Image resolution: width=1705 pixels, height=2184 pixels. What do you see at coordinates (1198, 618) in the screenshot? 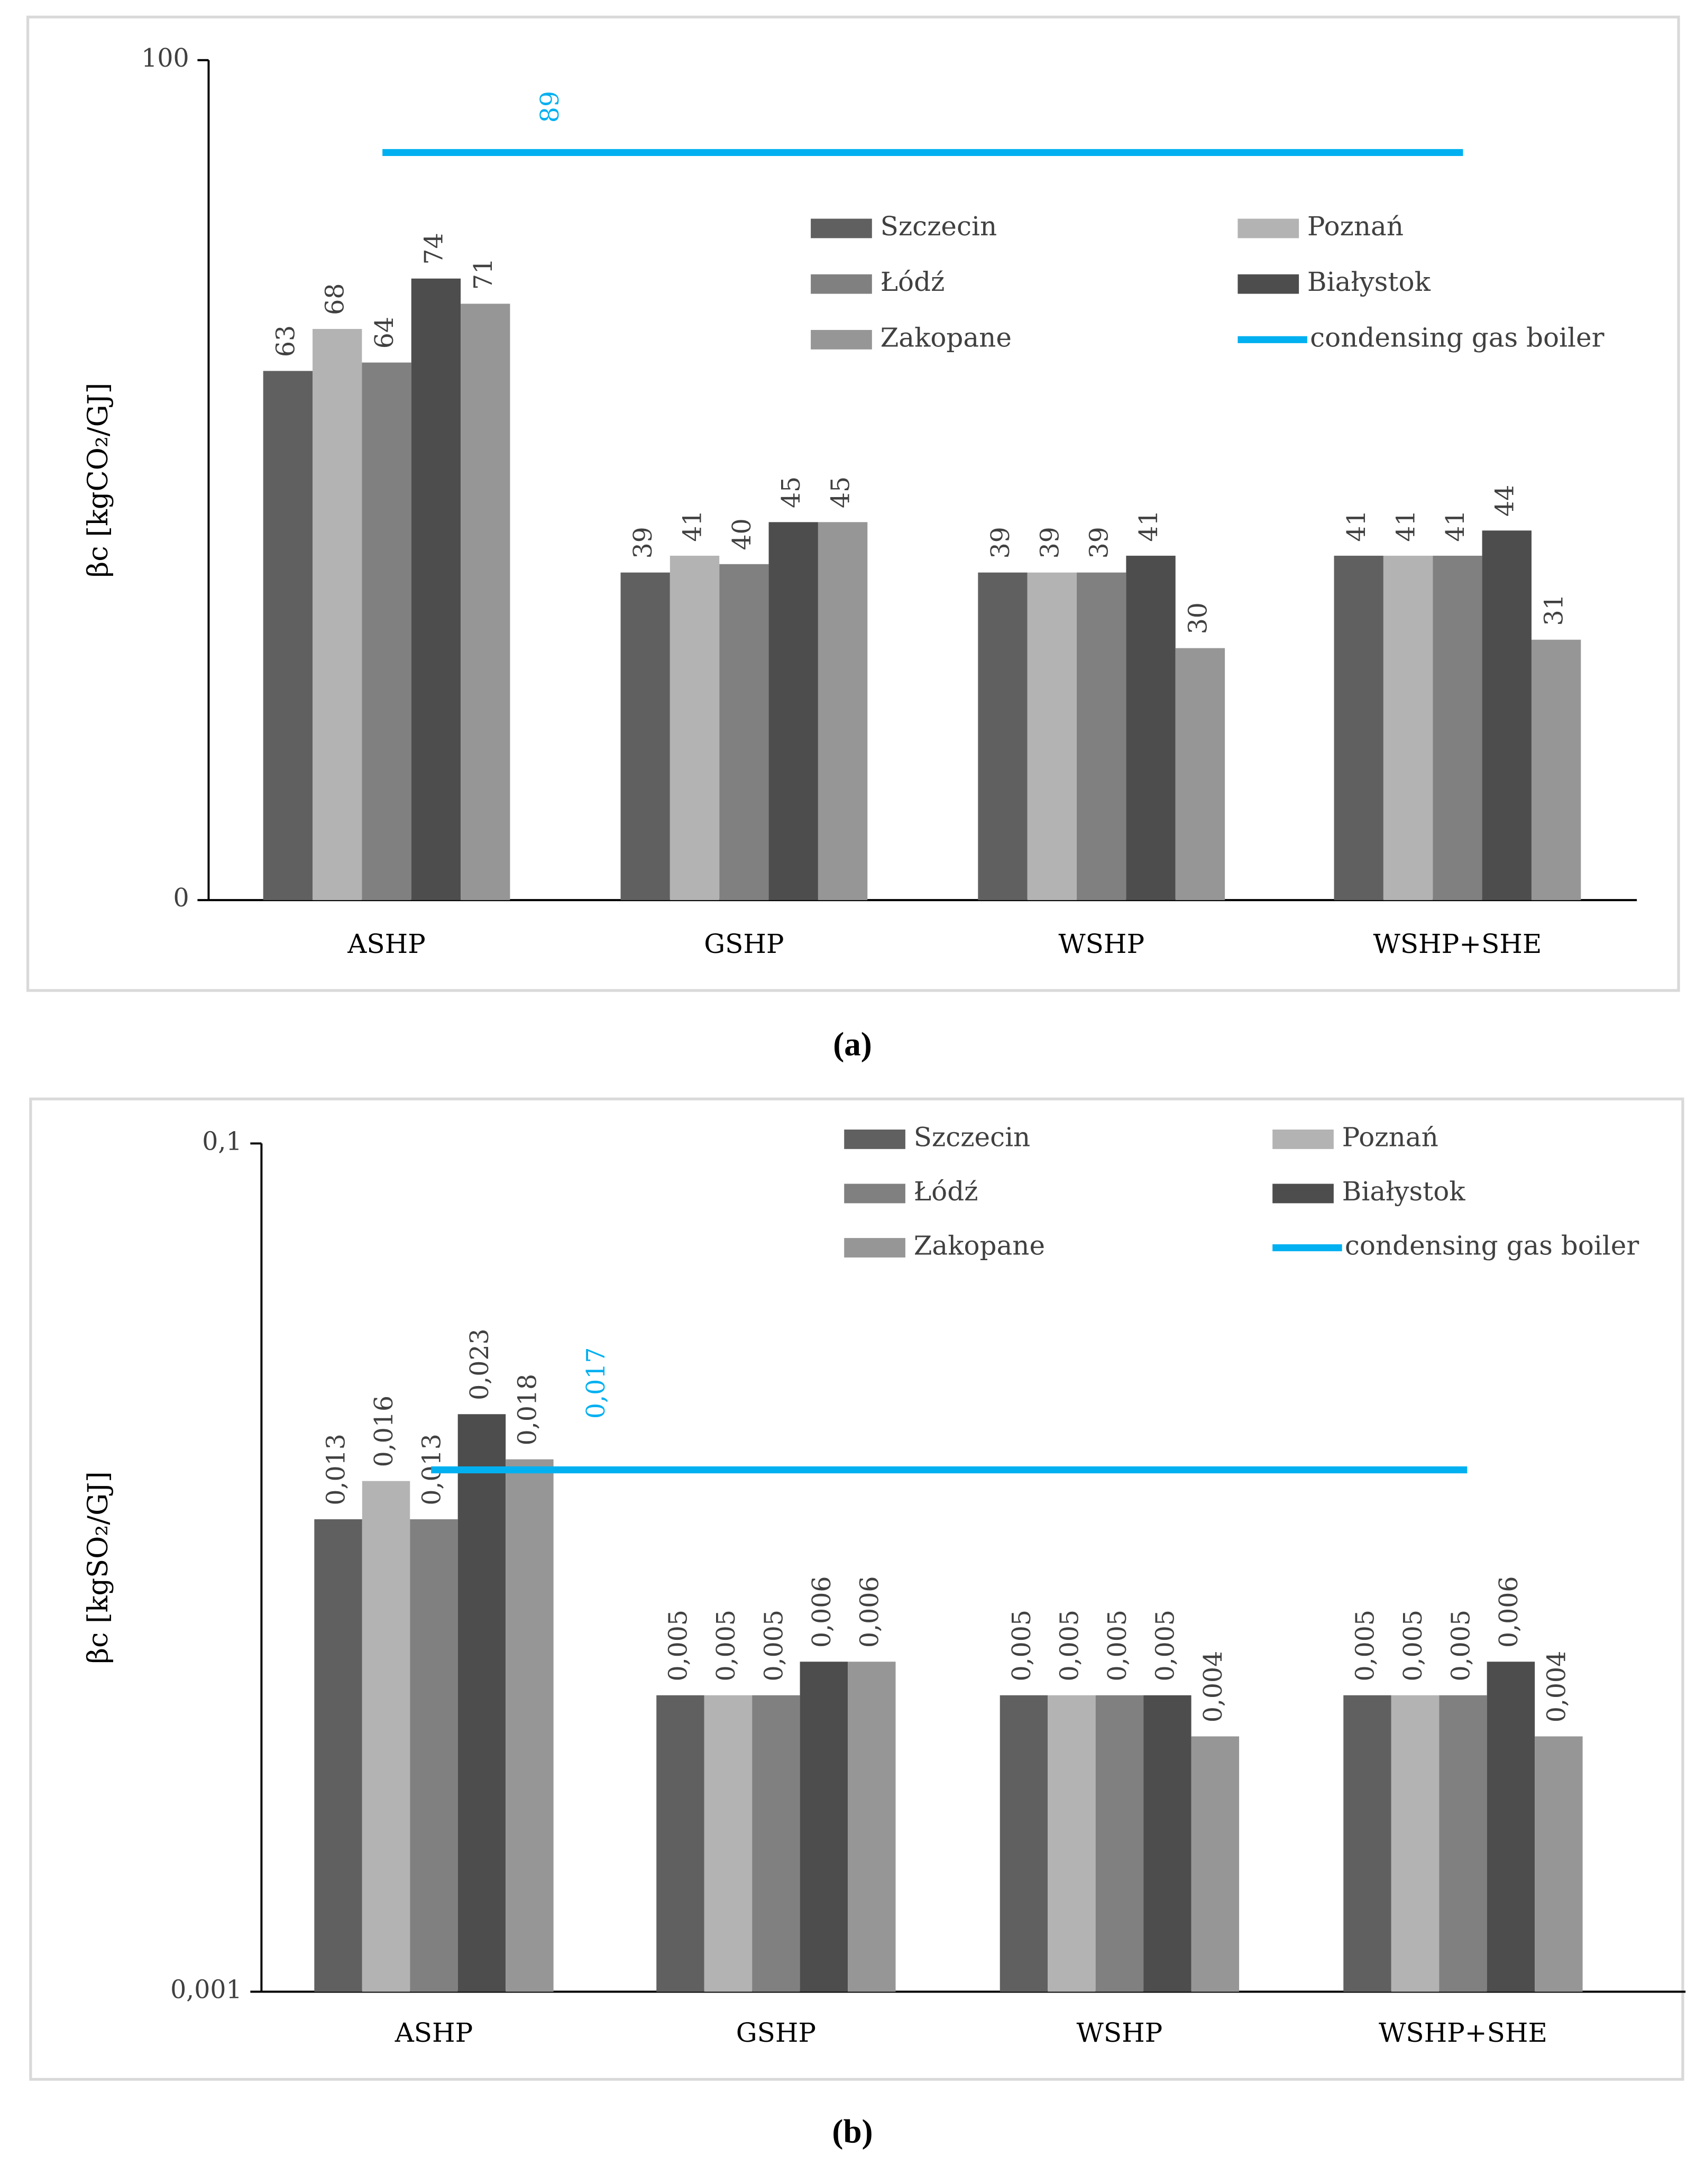
I see `value-label: 30` at bounding box center [1198, 618].